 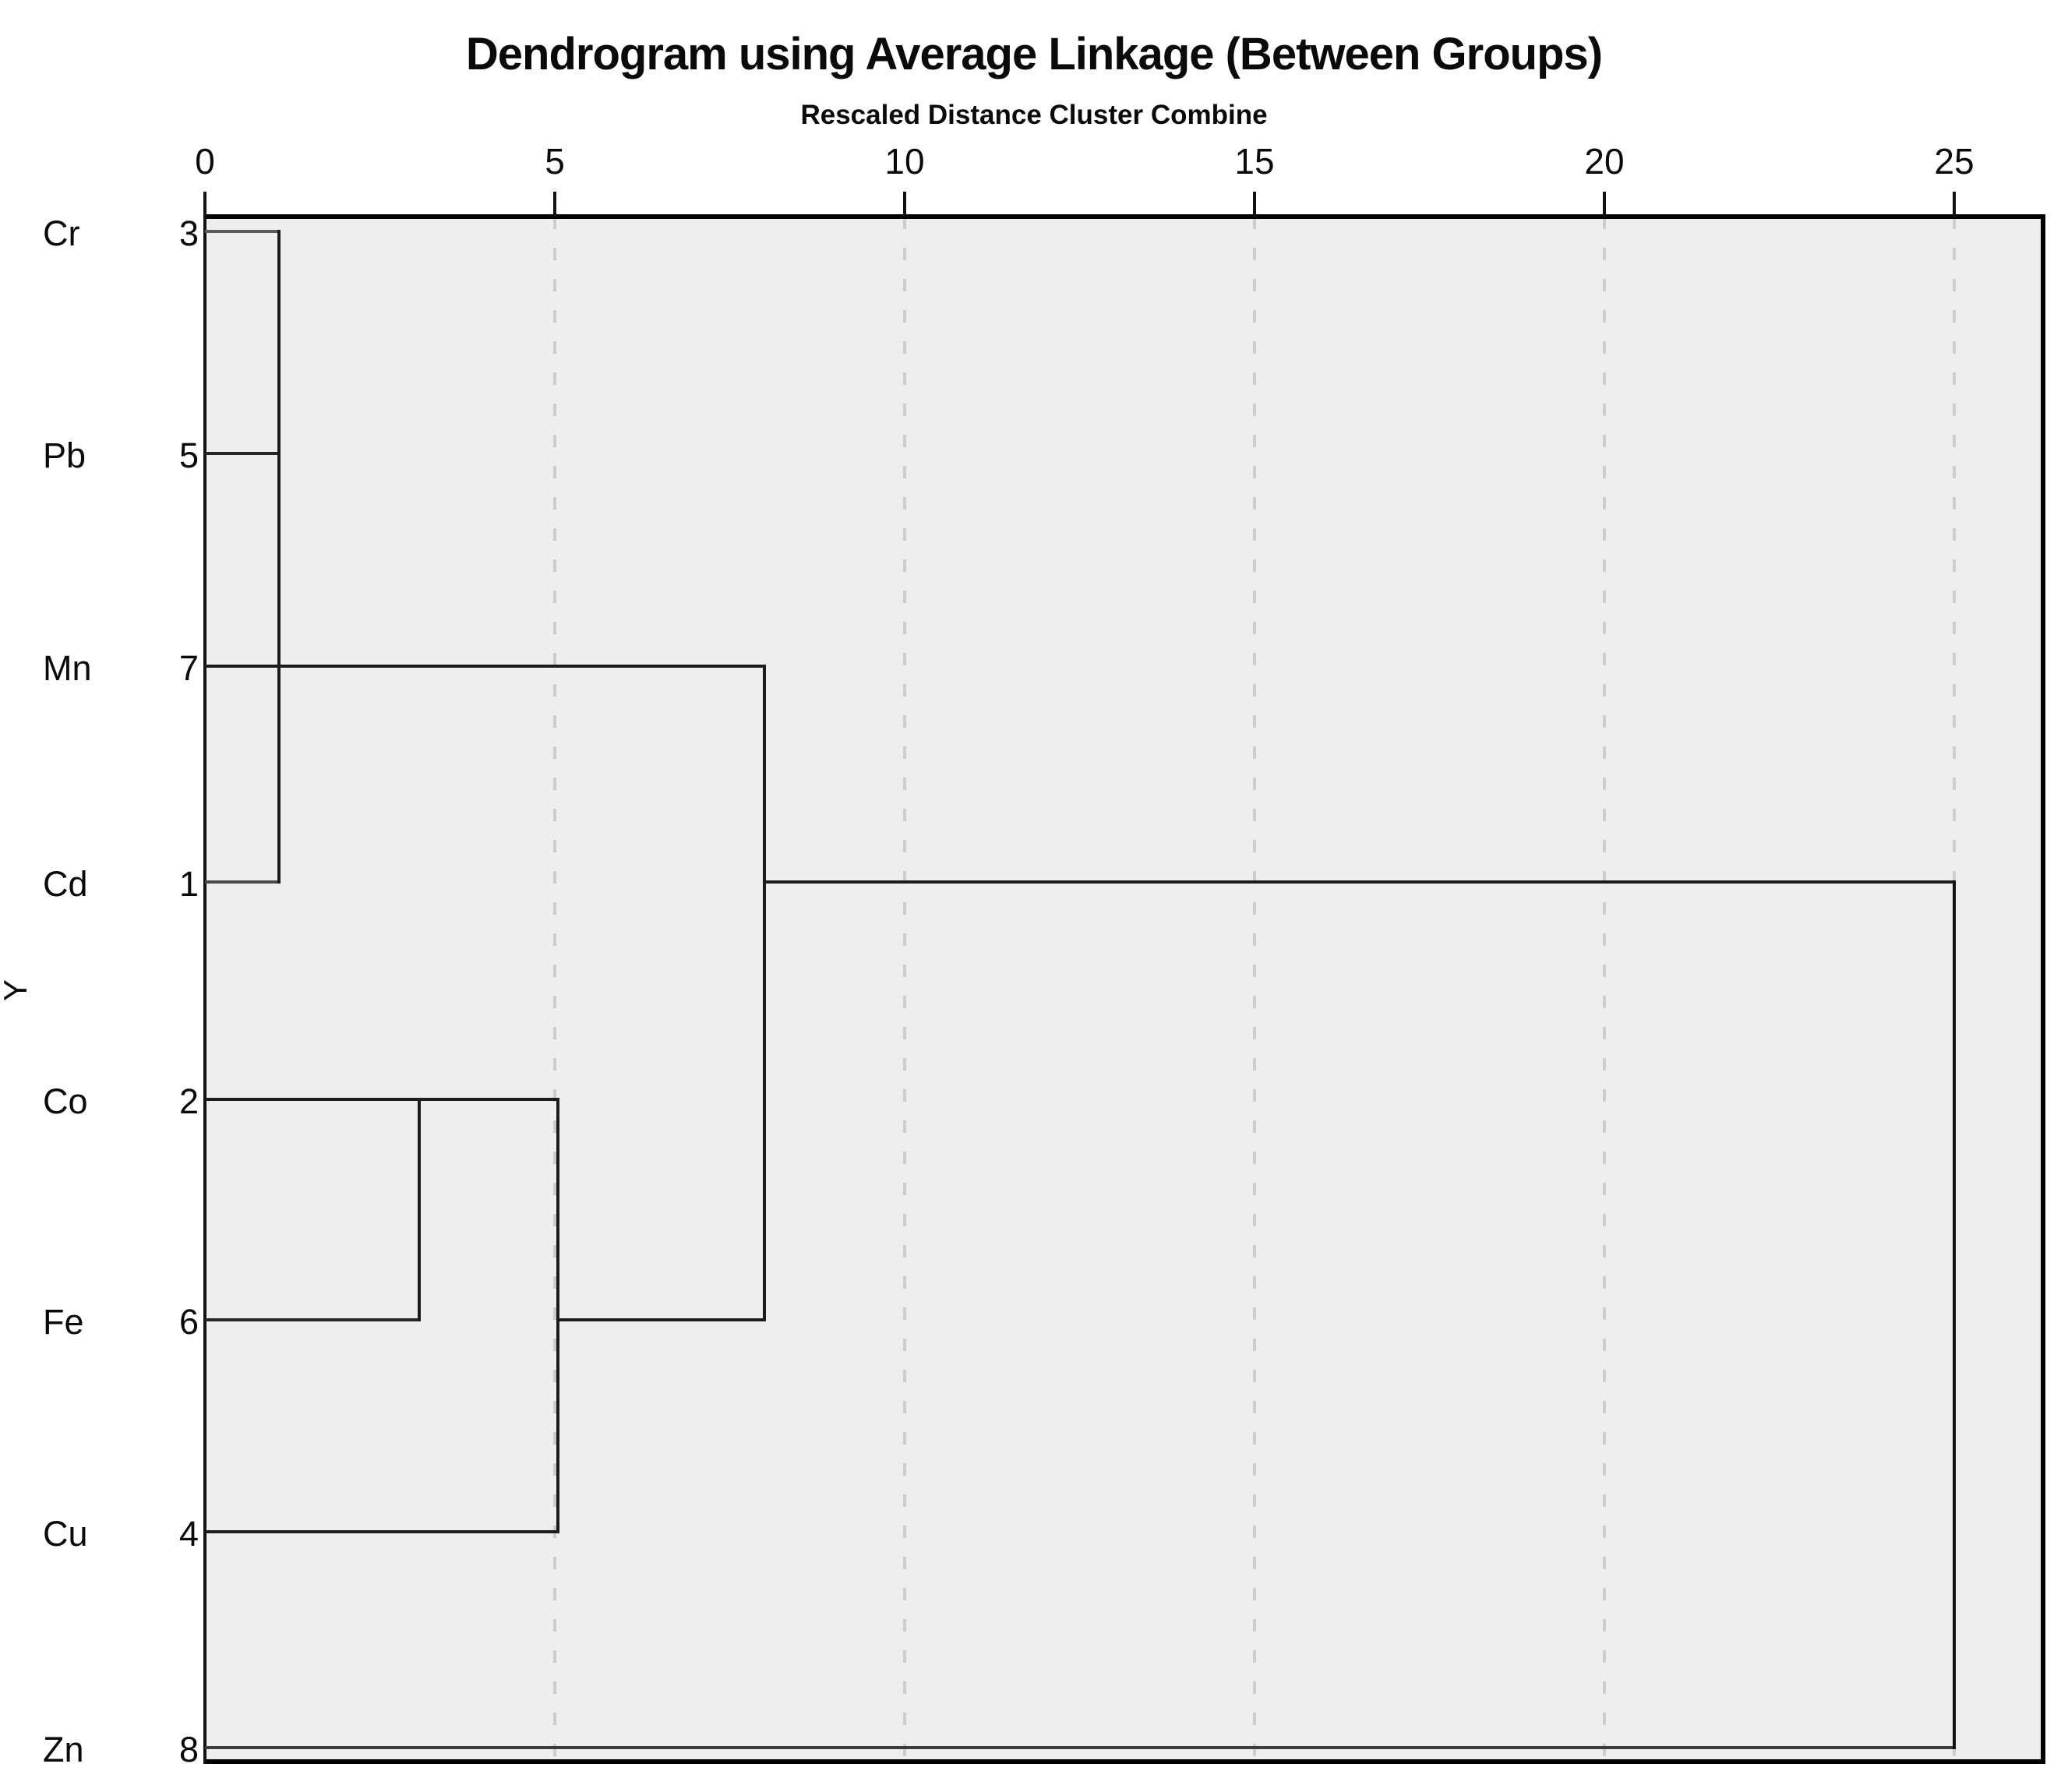 What do you see at coordinates (188, 1534) in the screenshot?
I see `case-number-label: 4` at bounding box center [188, 1534].